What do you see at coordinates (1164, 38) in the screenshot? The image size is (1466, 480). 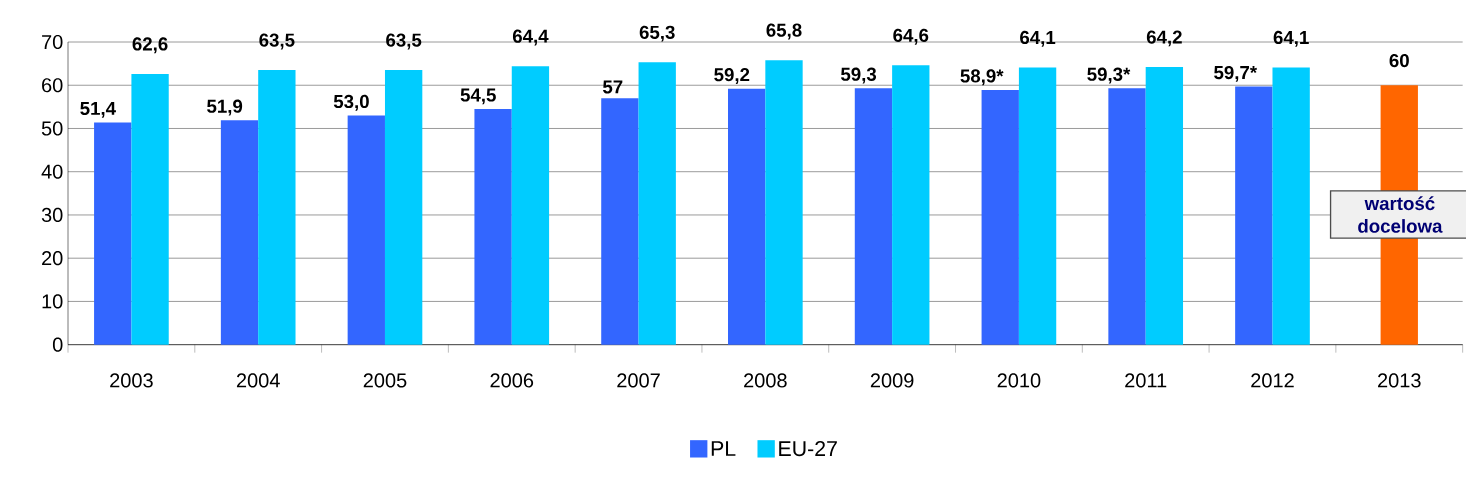 I see `data-label: 64,2` at bounding box center [1164, 38].